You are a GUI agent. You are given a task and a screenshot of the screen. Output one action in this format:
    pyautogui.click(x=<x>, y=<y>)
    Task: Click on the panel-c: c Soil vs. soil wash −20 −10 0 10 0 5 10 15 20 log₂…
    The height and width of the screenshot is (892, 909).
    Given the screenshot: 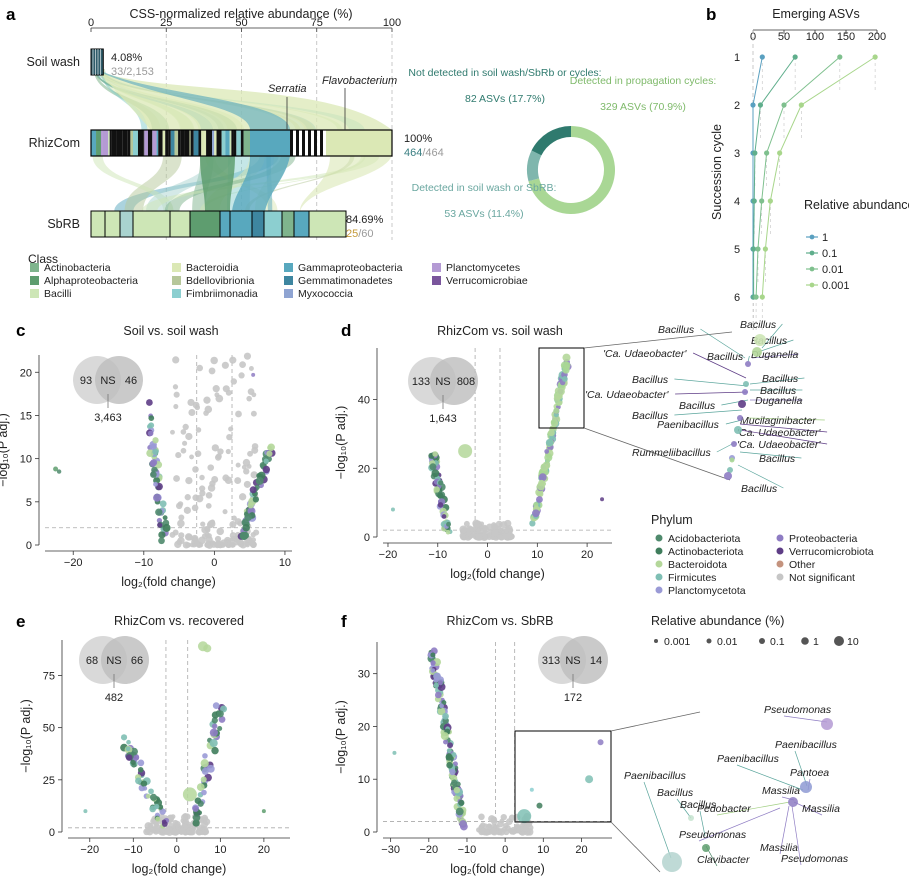 What is the action you would take?
    pyautogui.click(x=146, y=455)
    